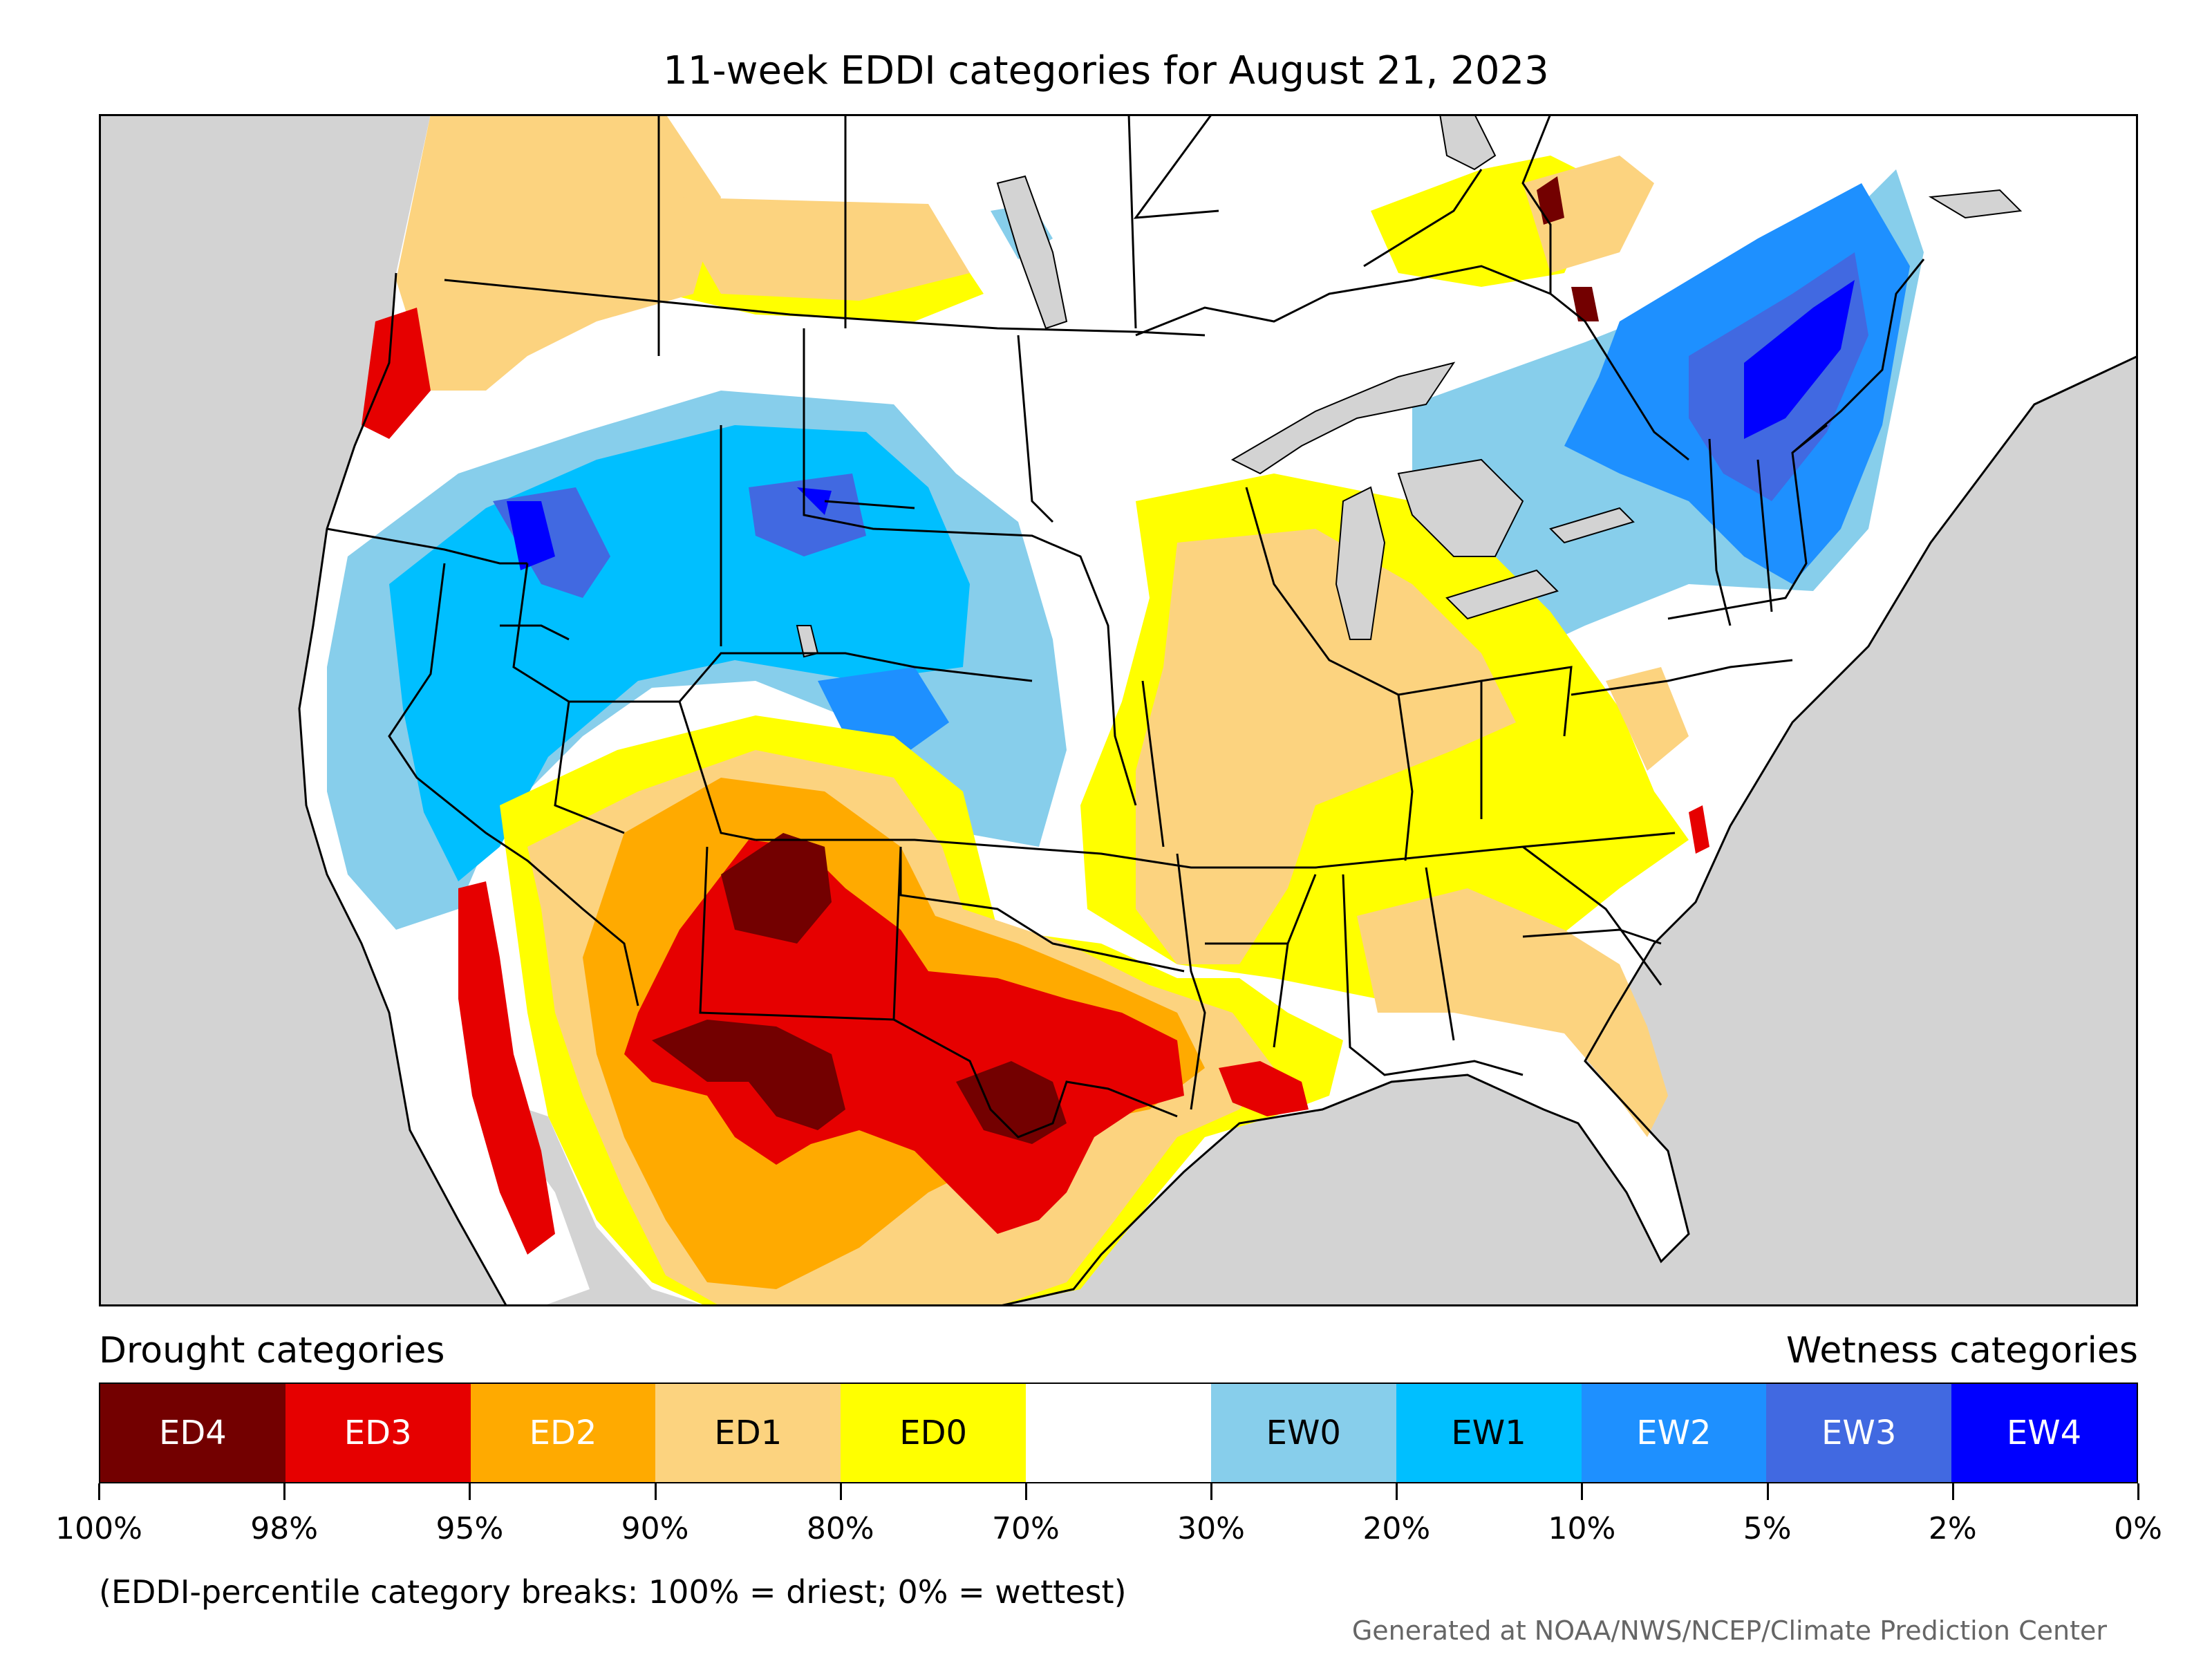 The width and height of the screenshot is (2212, 1659). I want to click on legend-tick-label: 95%, so click(469, 1529).